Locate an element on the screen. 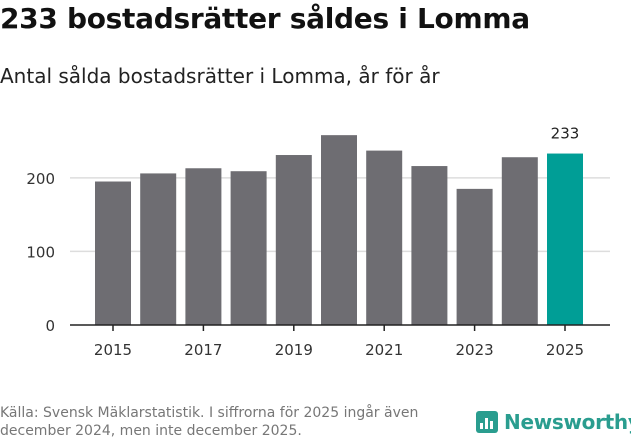 This screenshot has height=440, width=631. x-tick-label: 2019 is located at coordinates (294, 350).